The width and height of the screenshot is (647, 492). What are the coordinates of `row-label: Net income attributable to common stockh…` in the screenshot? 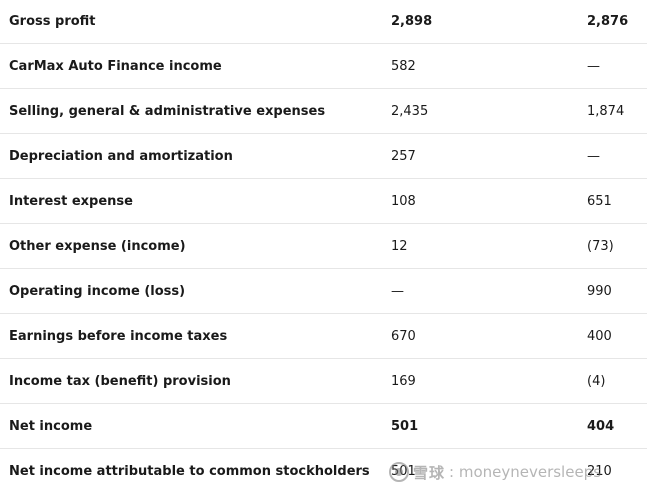 It's located at (189, 471).